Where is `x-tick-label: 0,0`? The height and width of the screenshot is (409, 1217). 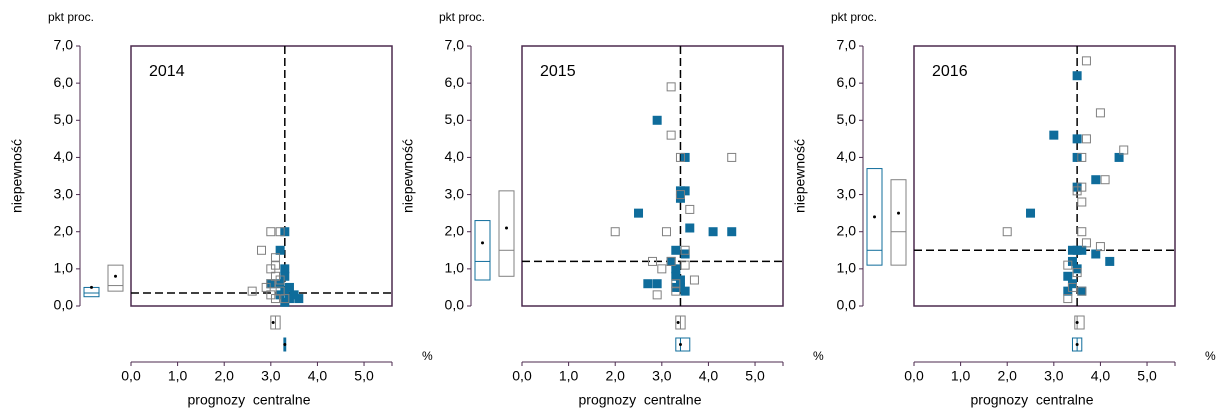
x-tick-label: 0,0 is located at coordinates (522, 376).